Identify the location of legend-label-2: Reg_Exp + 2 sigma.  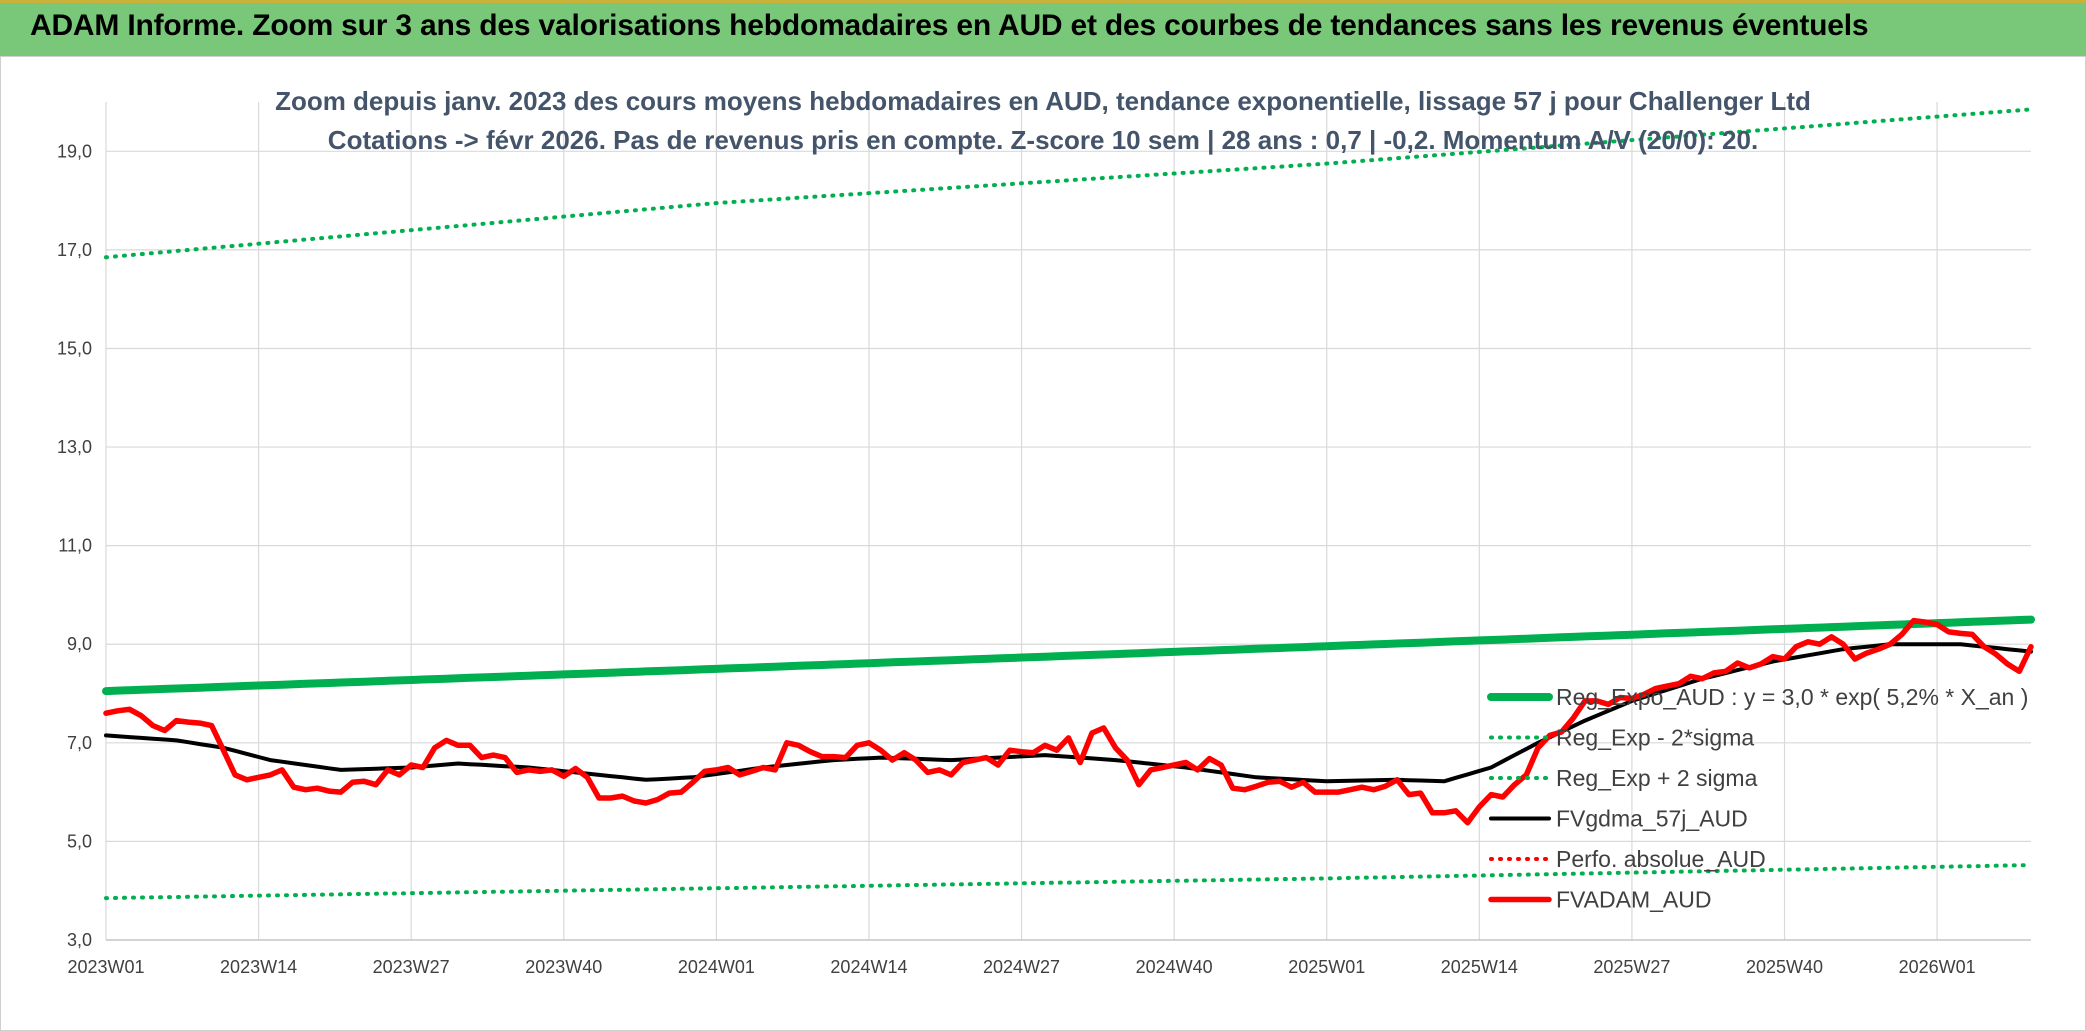
(1657, 778).